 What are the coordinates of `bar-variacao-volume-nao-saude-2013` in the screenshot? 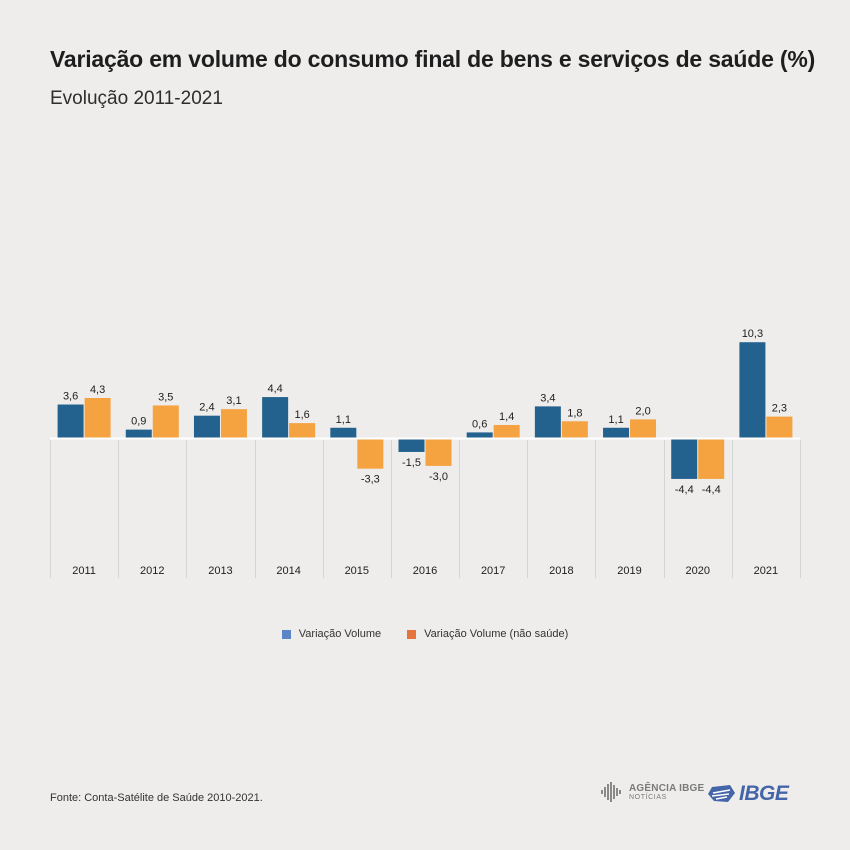 It's located at (233, 423).